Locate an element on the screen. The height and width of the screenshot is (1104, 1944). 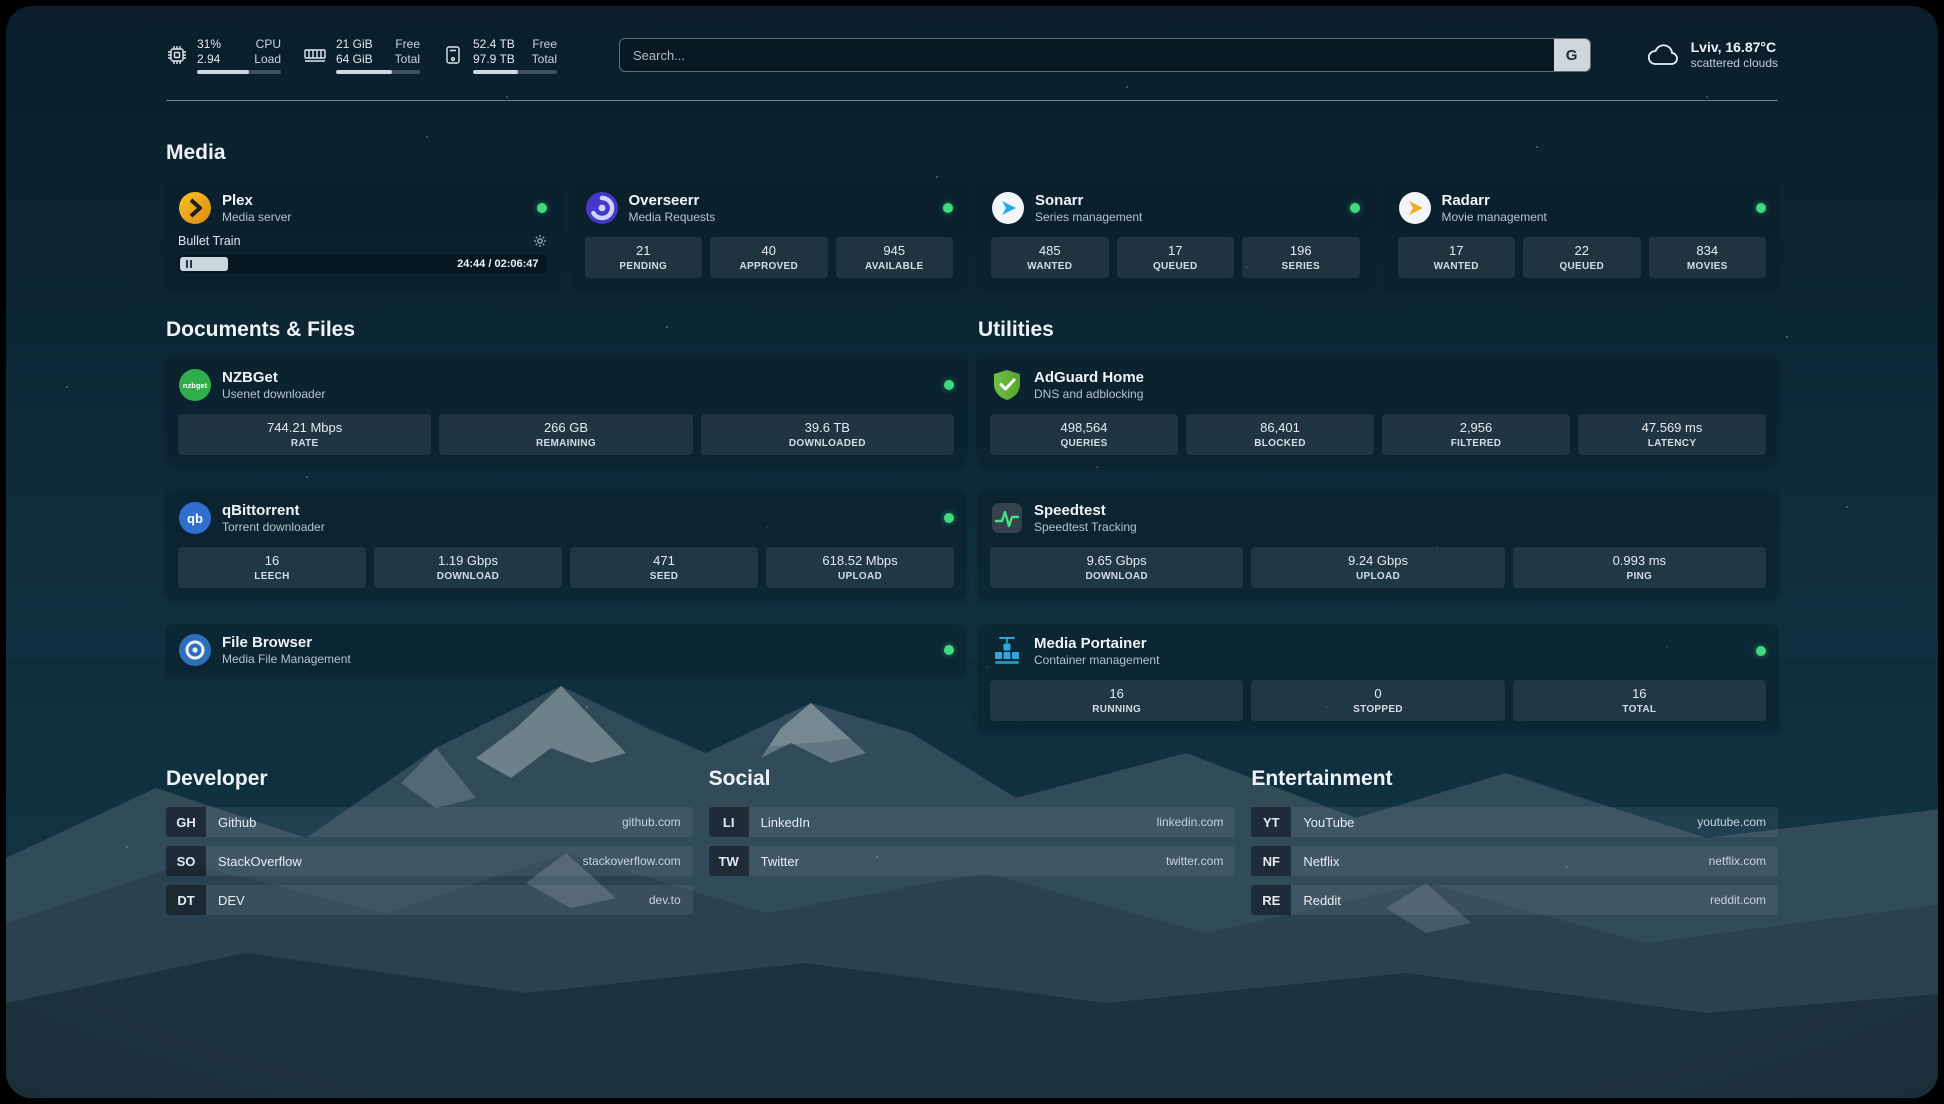
bookmark-url: reddit.com is located at coordinates (1737, 900).